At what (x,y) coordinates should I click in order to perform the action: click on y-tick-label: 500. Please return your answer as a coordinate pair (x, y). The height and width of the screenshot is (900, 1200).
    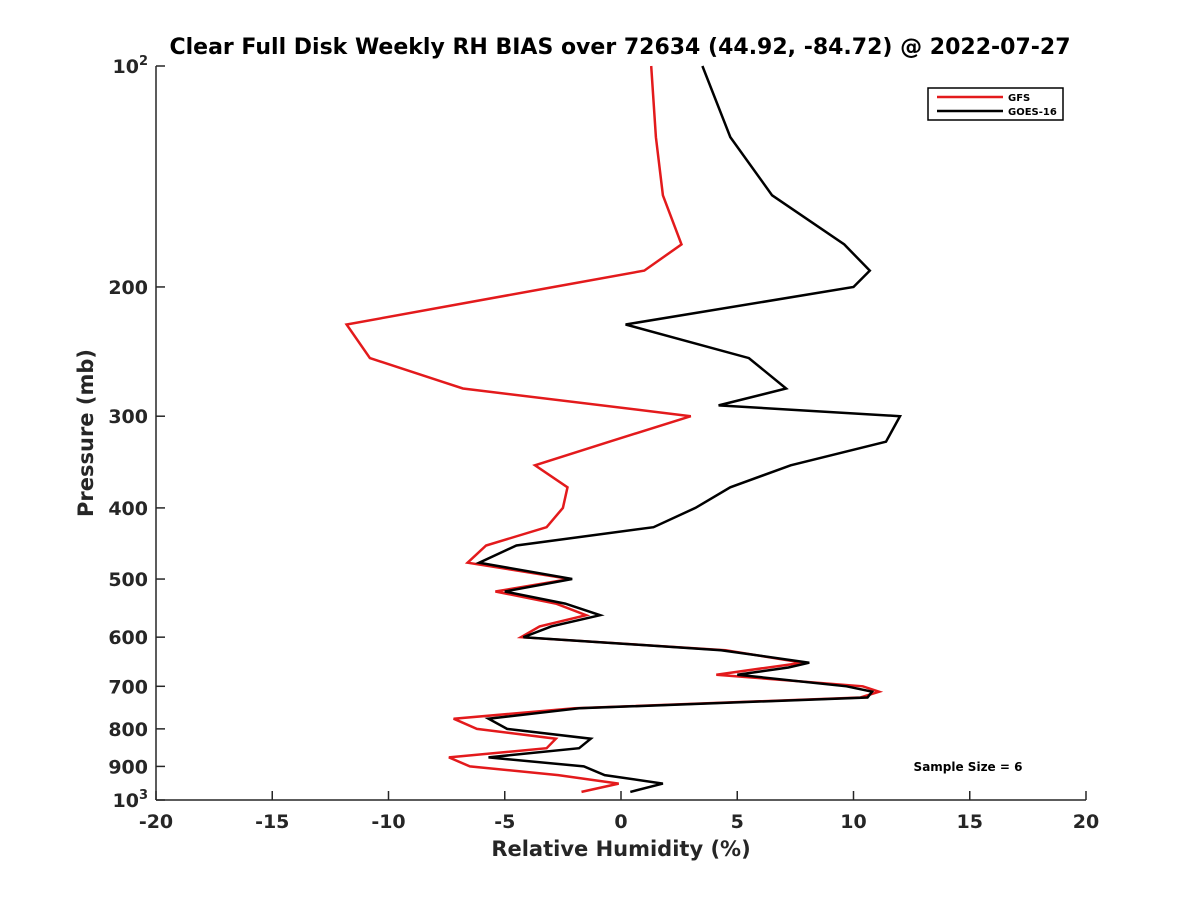
    Looking at the image, I should click on (128, 580).